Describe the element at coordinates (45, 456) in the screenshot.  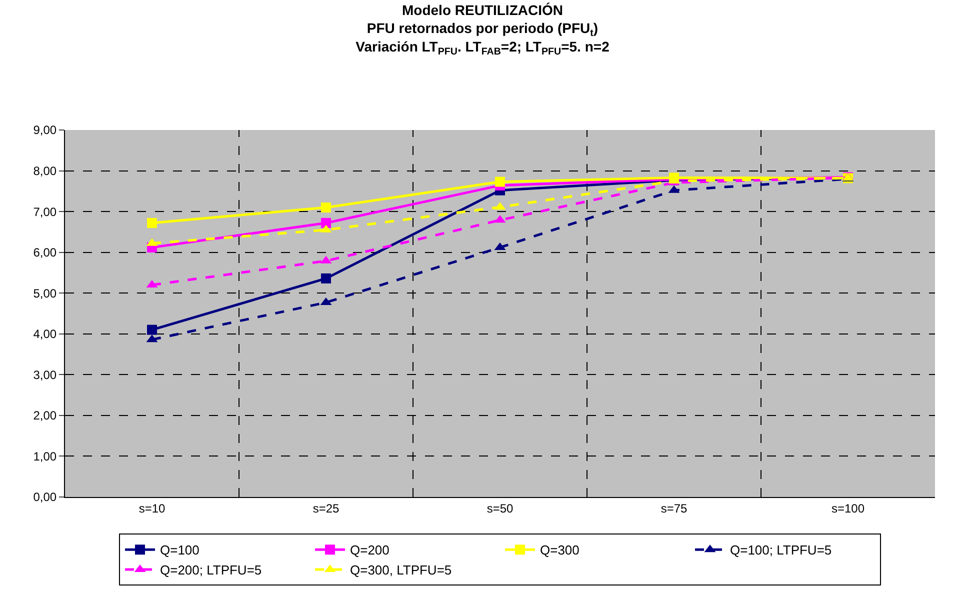
I see `y-tick-label: 1,00` at that location.